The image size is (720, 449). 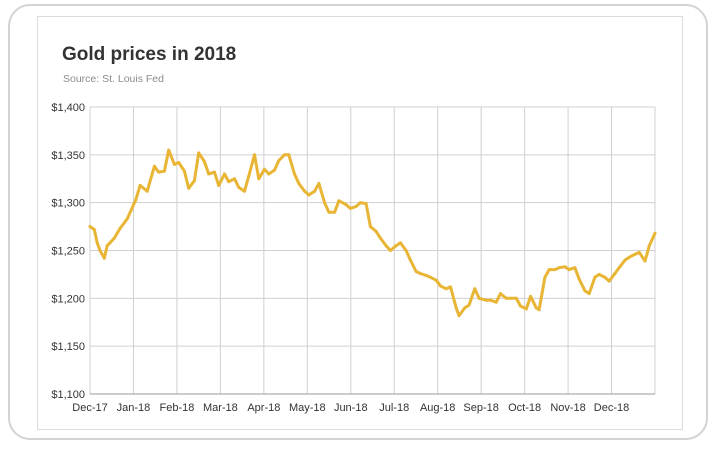 I want to click on x-tick-label: Dec-17, so click(x=89, y=408).